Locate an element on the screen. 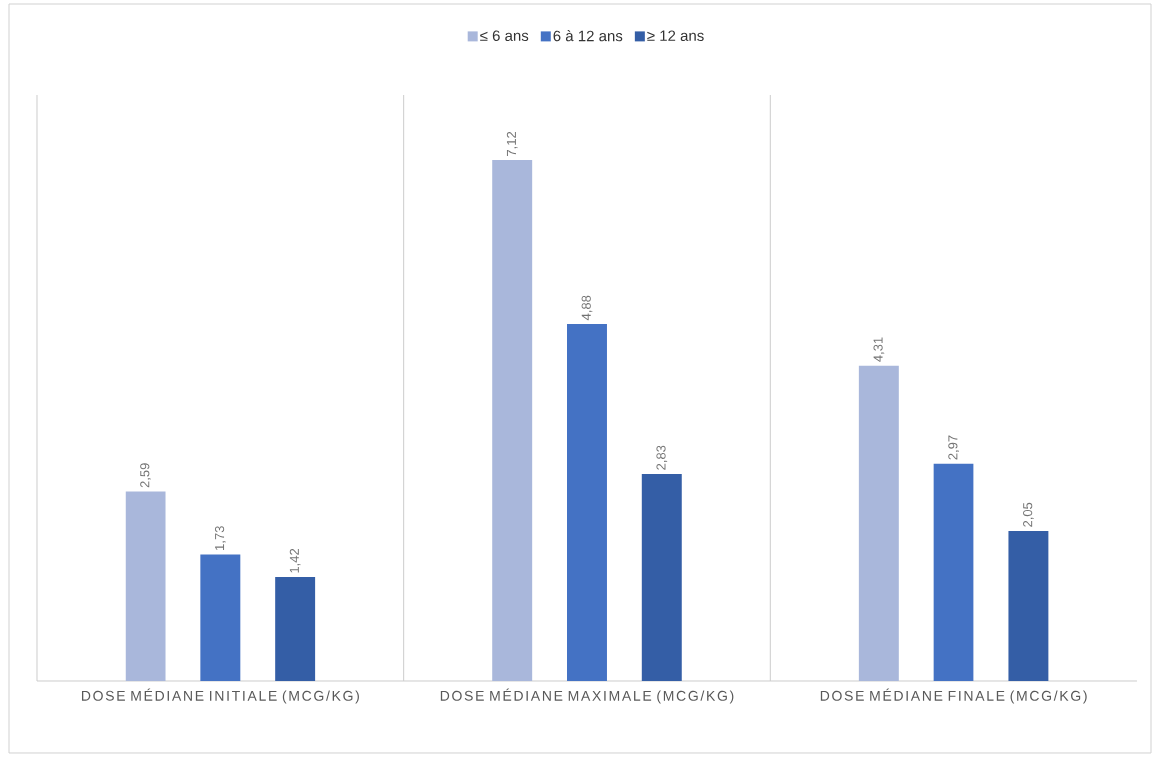  data-label: 7,12 is located at coordinates (512, 143).